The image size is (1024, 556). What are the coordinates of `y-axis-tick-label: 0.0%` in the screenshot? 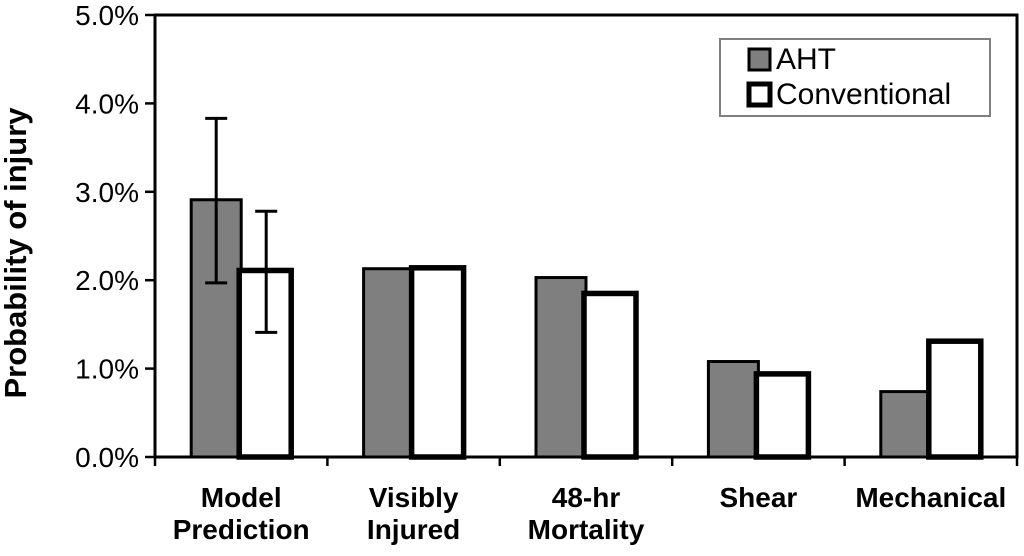 It's located at (107, 457).